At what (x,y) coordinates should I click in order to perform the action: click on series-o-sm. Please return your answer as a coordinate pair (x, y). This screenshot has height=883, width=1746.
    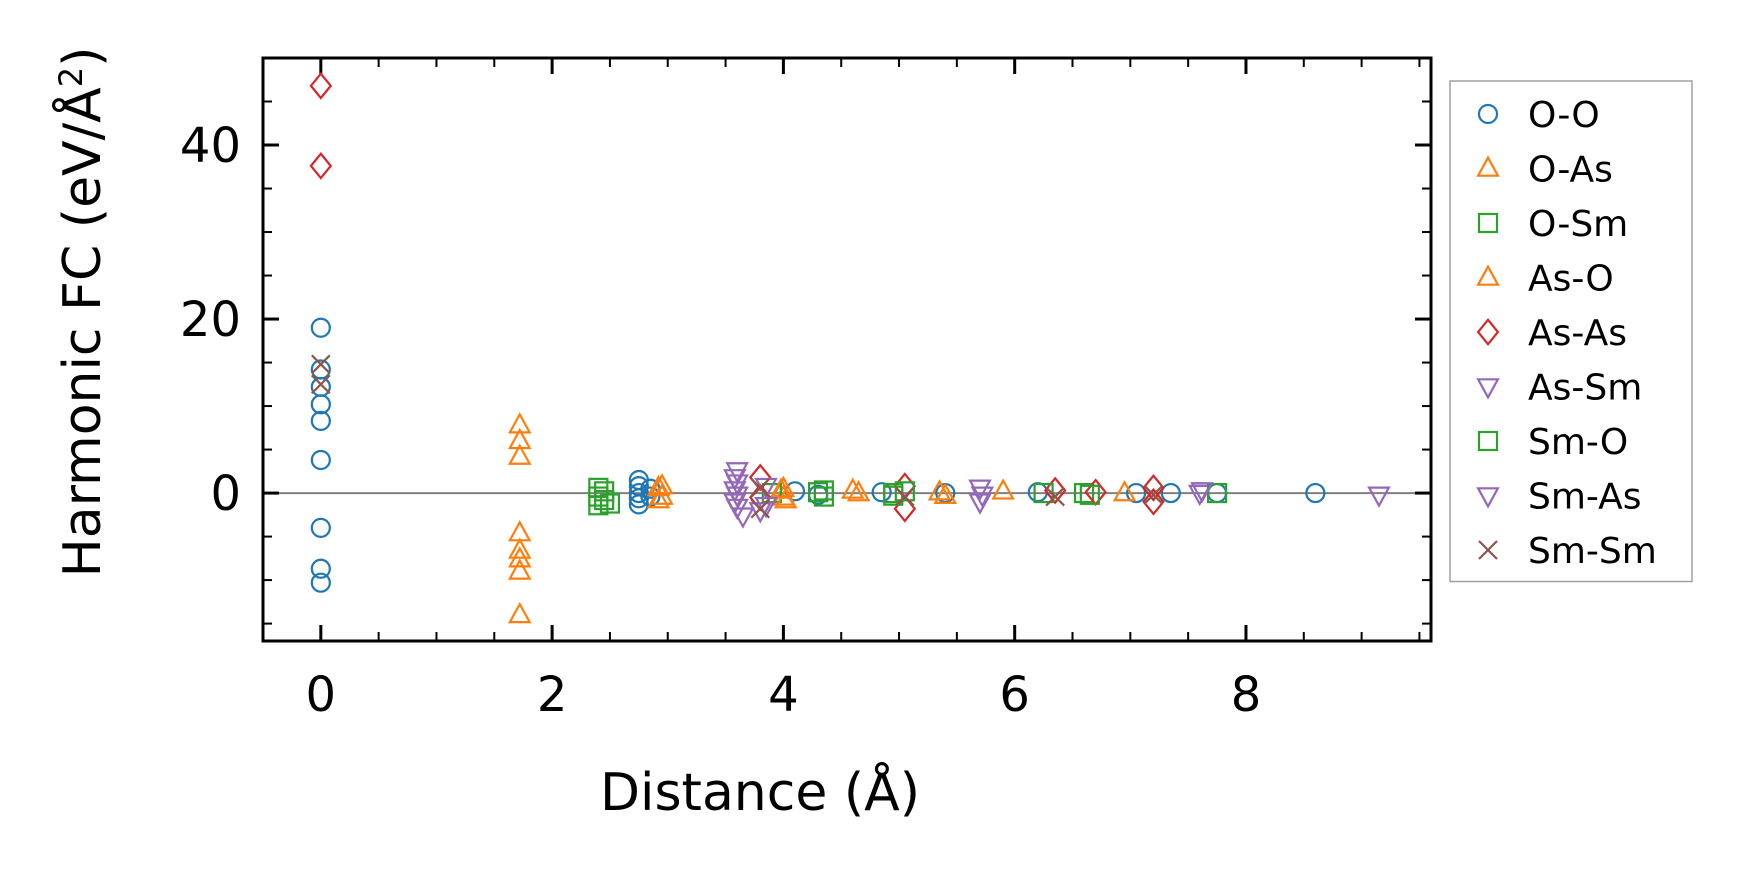
    Looking at the image, I should click on (841, 496).